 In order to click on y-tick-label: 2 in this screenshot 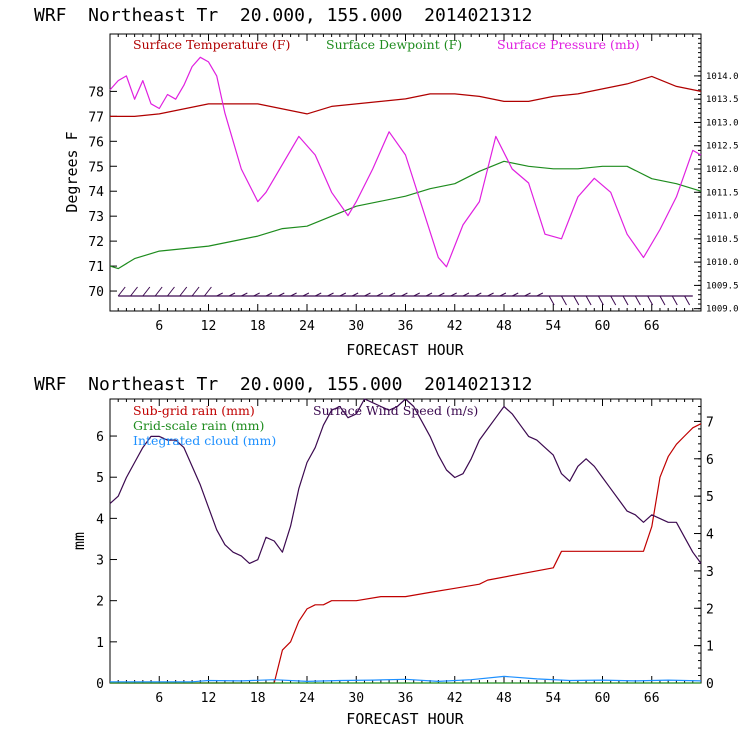, I will do `click(100, 602)`.